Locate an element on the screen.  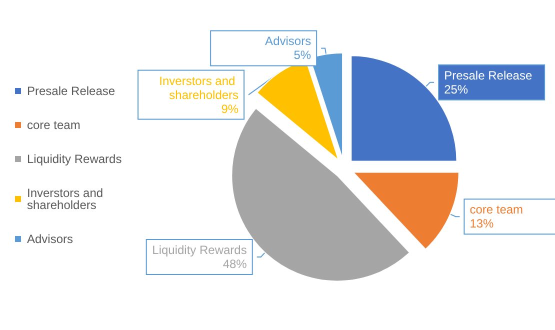
data-label: 25% is located at coordinates (456, 89).